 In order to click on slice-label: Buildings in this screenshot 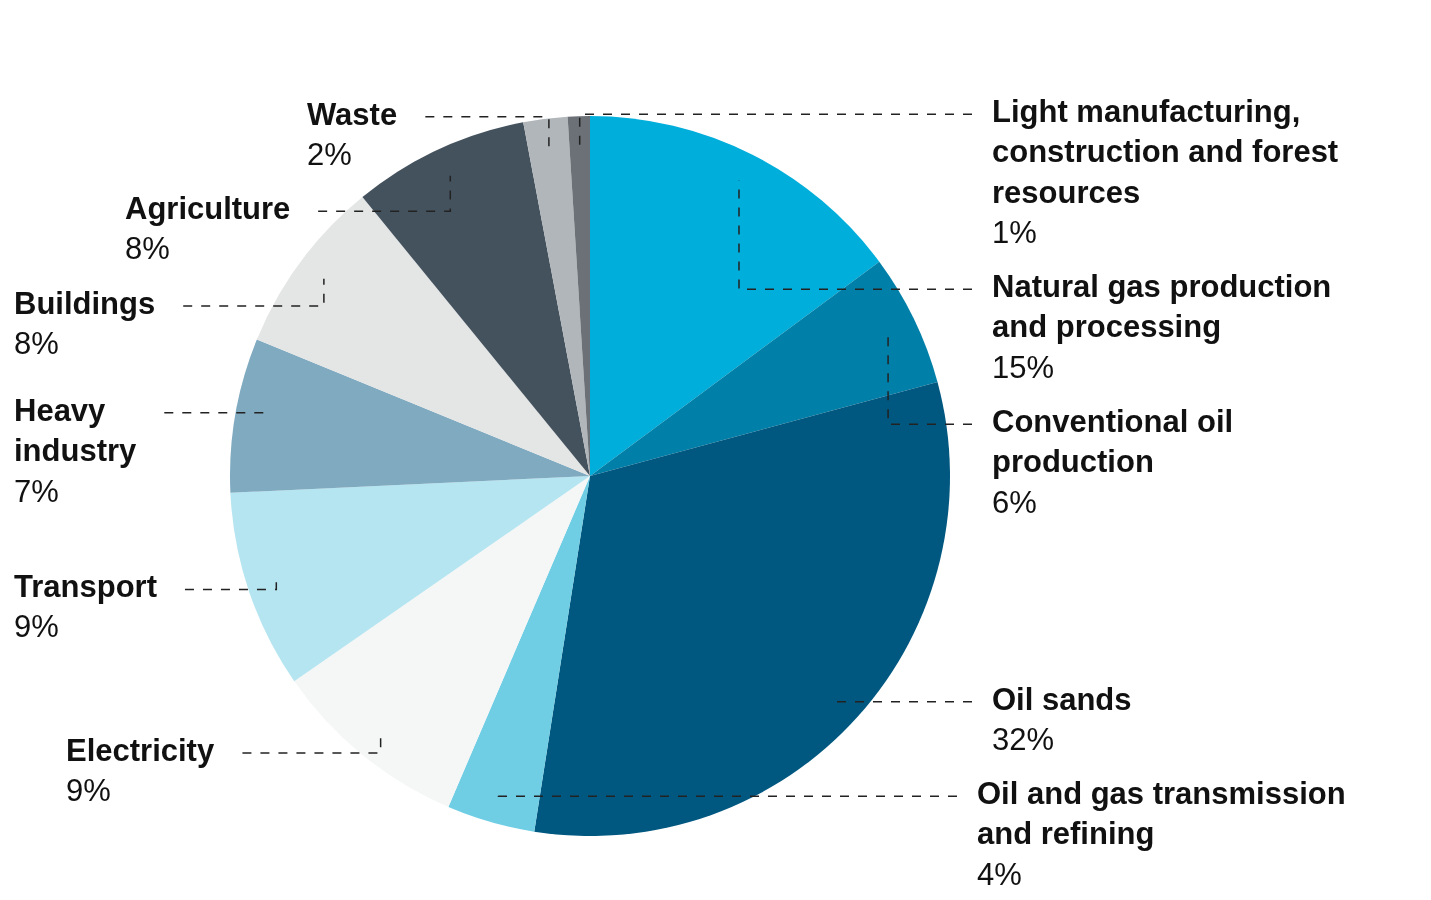, I will do `click(85, 303)`.